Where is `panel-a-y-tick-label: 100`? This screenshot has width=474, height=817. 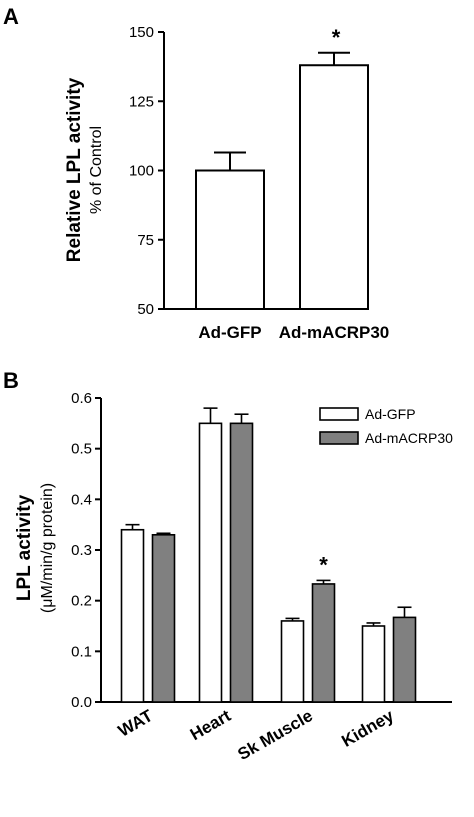 panel-a-y-tick-label: 100 is located at coordinates (141, 171).